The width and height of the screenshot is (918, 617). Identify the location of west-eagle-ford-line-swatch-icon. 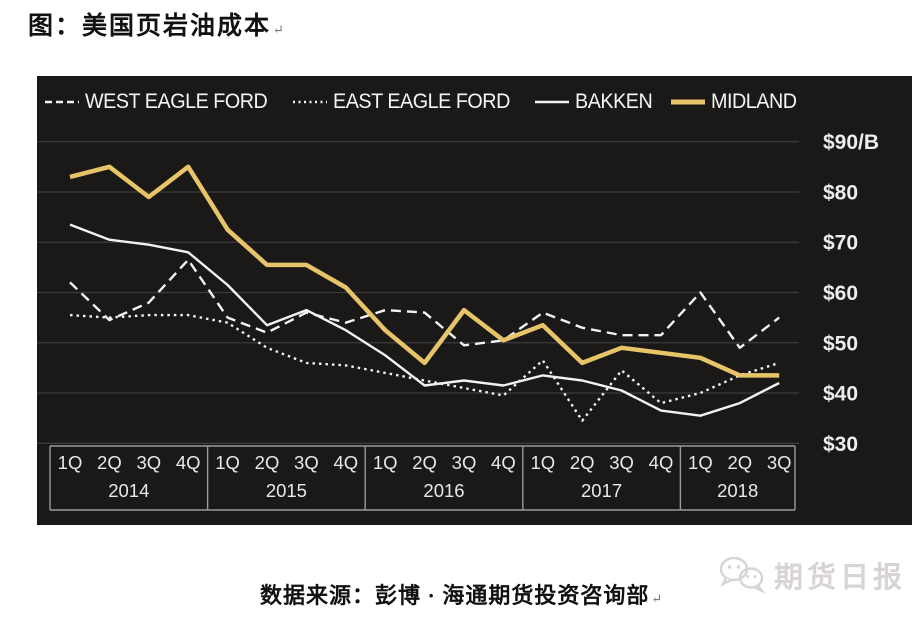
(62, 102).